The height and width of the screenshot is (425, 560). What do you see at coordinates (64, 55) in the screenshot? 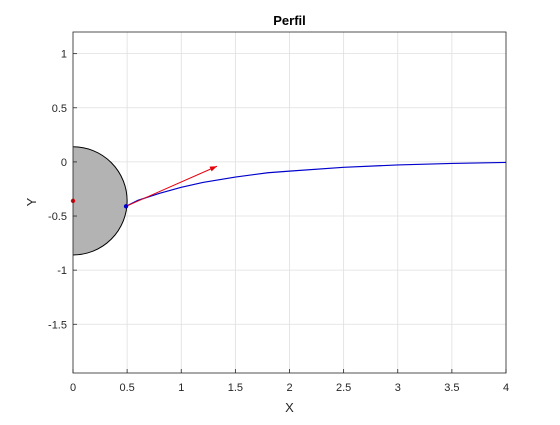
I see `y-tick-label: 1` at bounding box center [64, 55].